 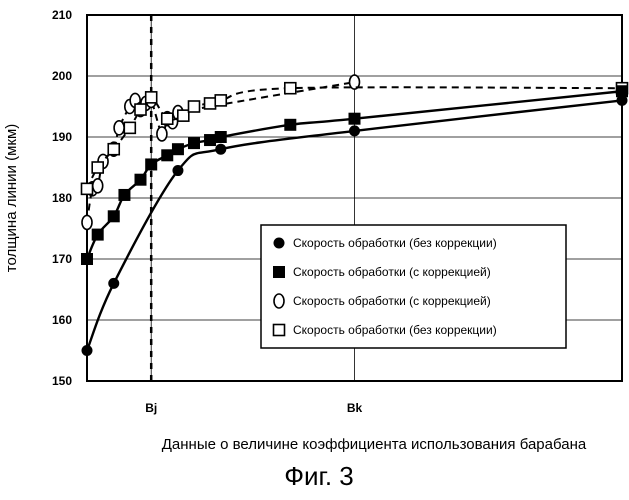 I want to click on y-tick-label: 160, so click(x=62, y=320).